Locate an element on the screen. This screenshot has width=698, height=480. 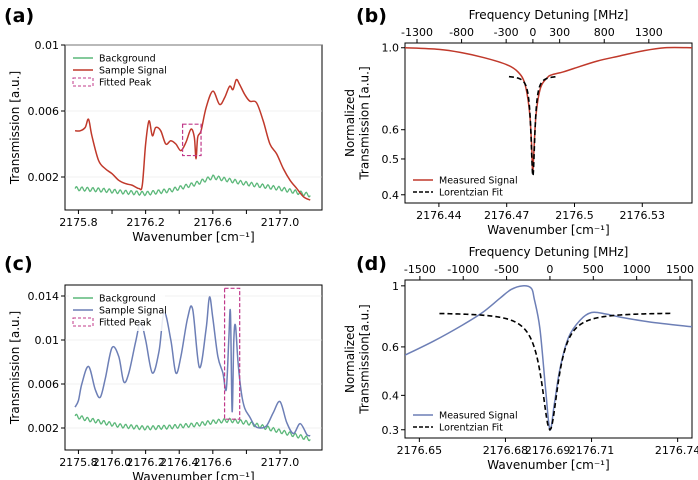
plot-frame-c is located at coordinates (193, 367).